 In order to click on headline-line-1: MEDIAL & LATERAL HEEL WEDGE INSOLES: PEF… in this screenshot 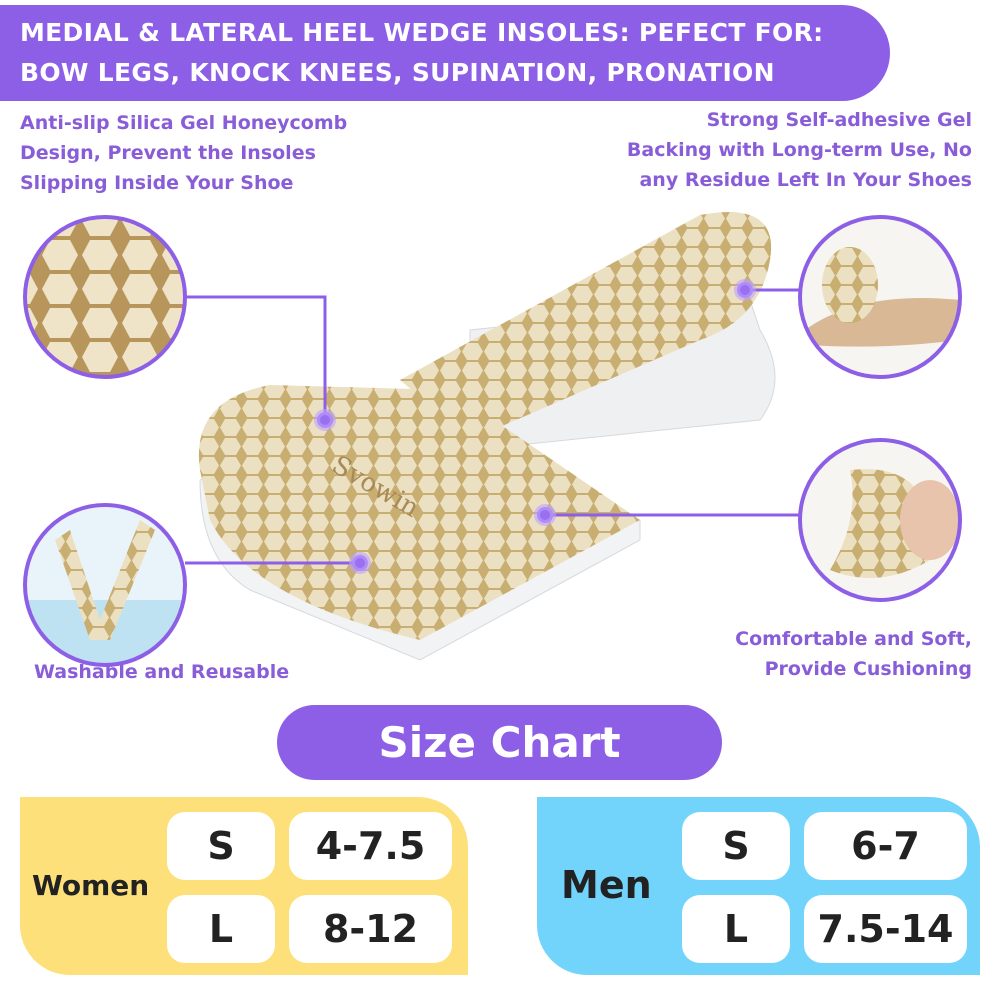, I will do `click(422, 32)`.